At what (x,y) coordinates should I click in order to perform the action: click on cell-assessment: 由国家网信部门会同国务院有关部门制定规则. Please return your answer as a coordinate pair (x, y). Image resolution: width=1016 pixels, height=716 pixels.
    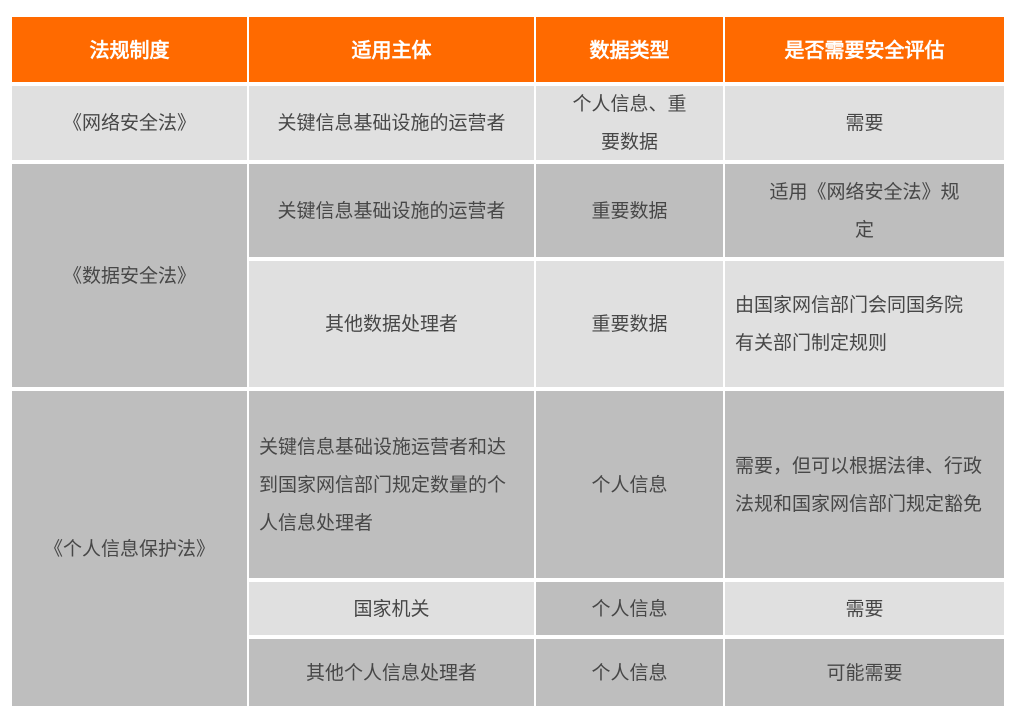
    Looking at the image, I should click on (864, 324).